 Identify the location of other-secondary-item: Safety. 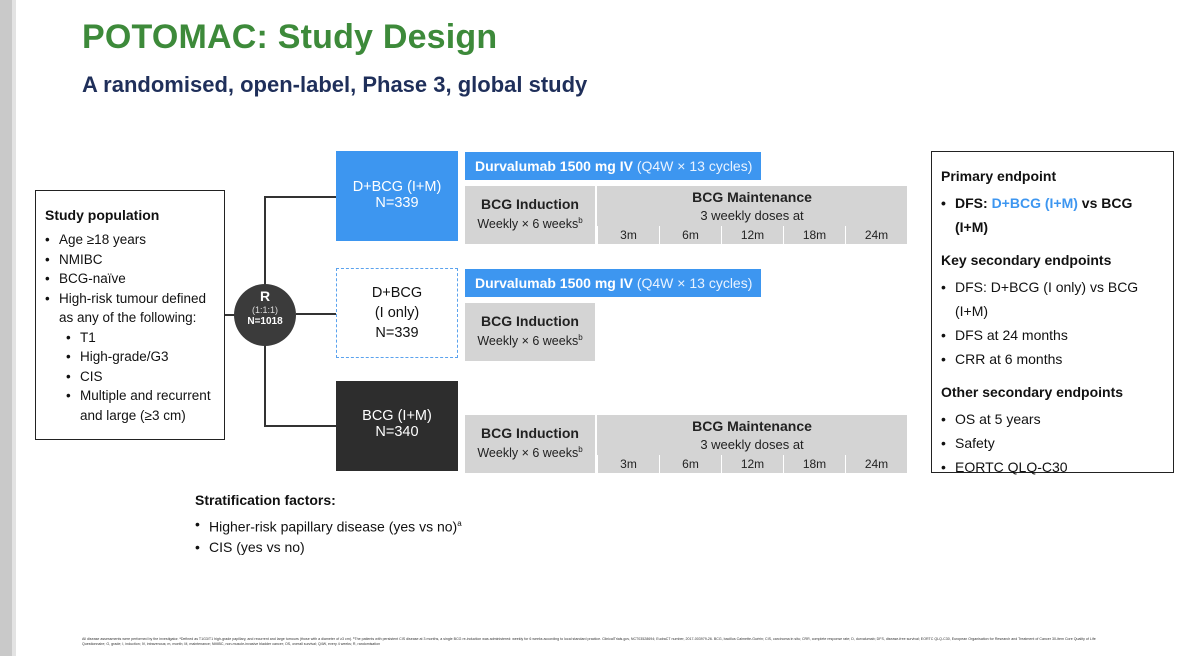
(1053, 443).